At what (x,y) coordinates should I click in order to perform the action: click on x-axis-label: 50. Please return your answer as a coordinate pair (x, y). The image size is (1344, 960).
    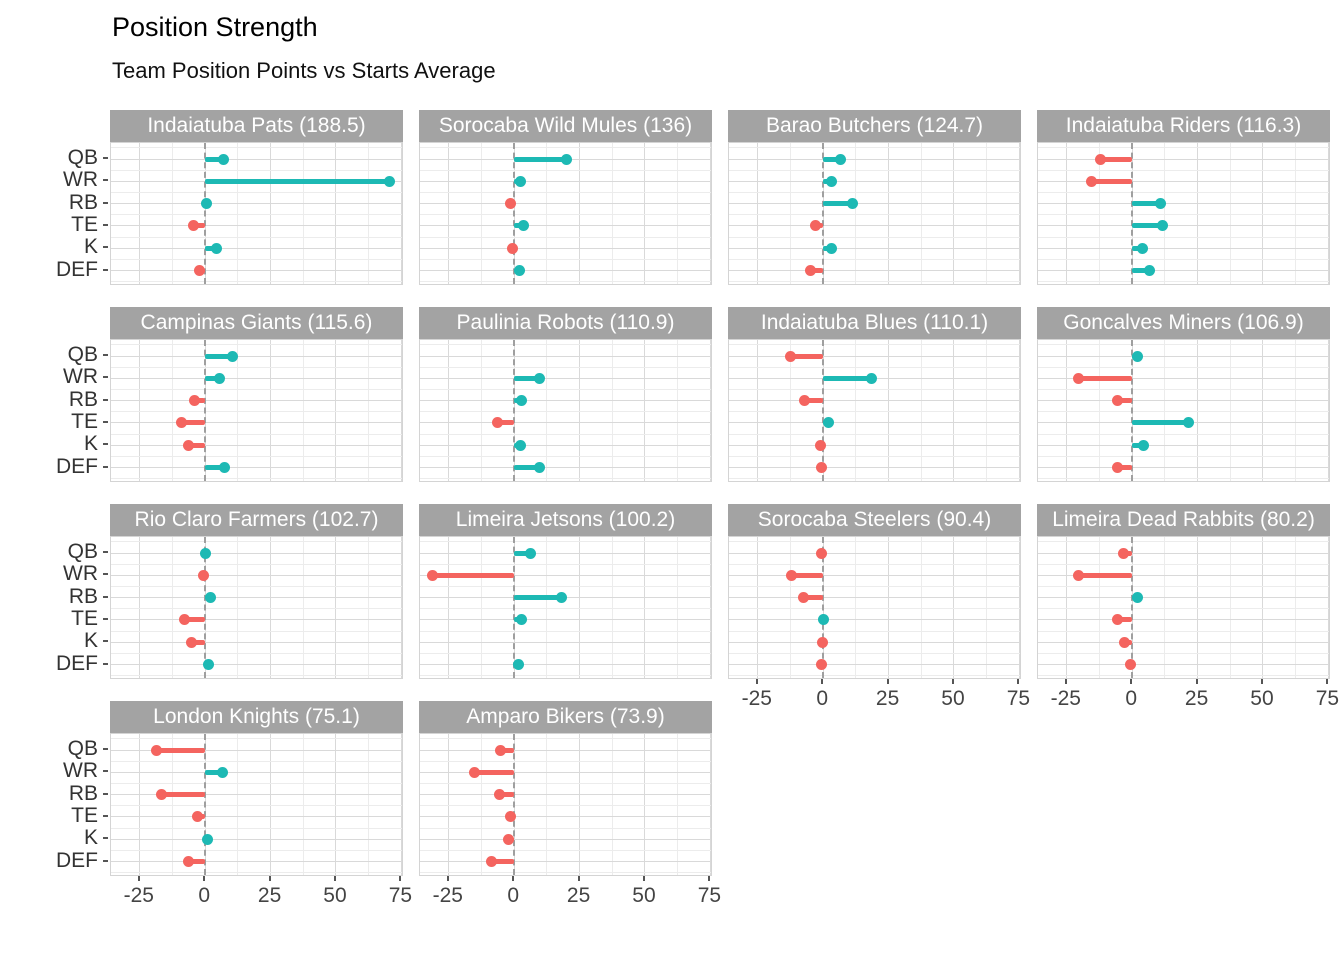
    Looking at the image, I should click on (953, 698).